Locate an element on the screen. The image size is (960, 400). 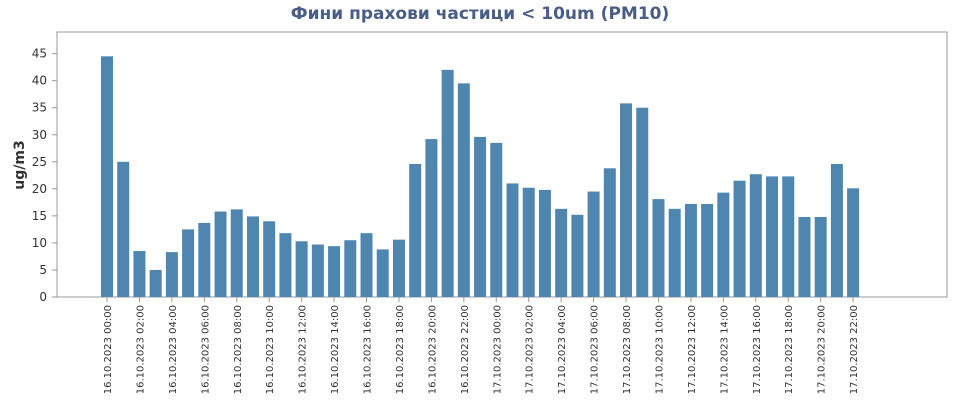
x-tick-label: 17.10.2023 16:00 is located at coordinates (757, 349).